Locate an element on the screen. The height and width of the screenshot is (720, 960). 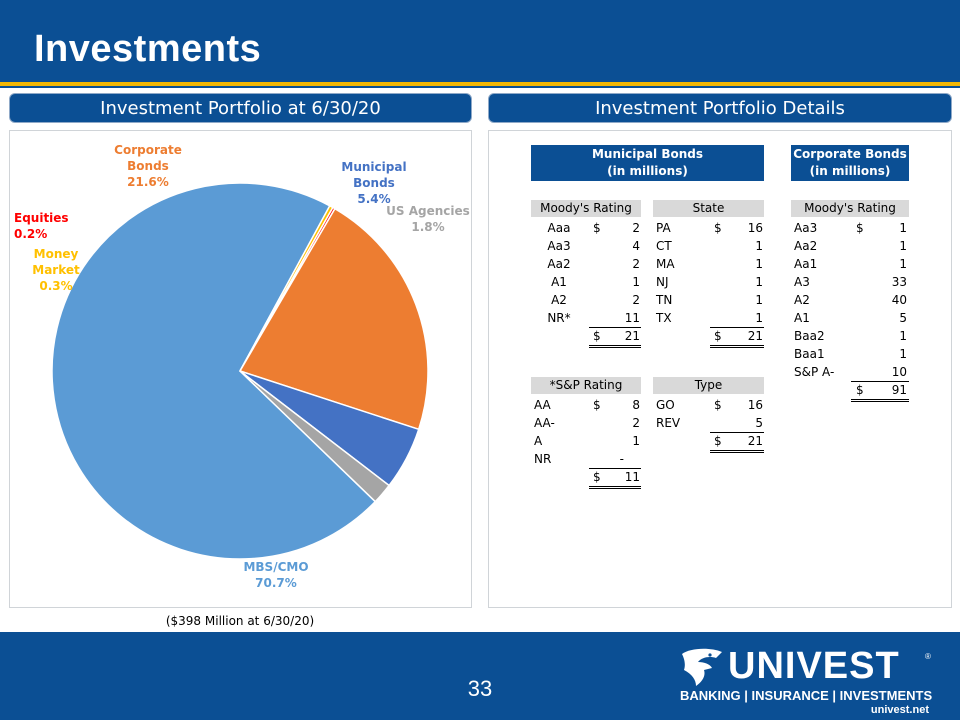
muni-sp-heading: *S&P Rating is located at coordinates (586, 385).